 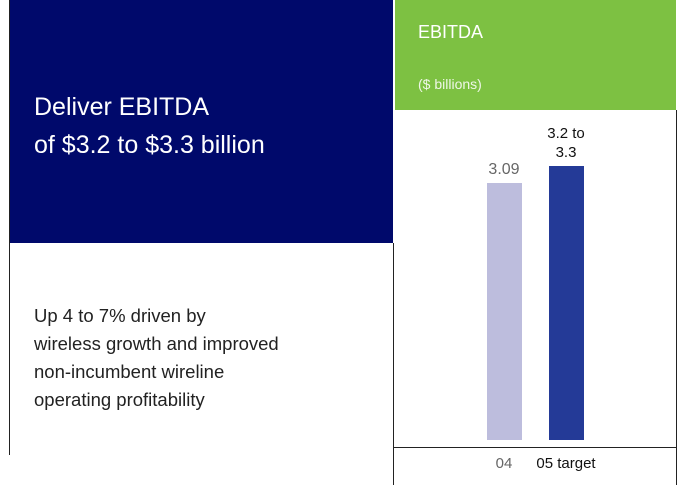 I want to click on frame-left, so click(x=9, y=227).